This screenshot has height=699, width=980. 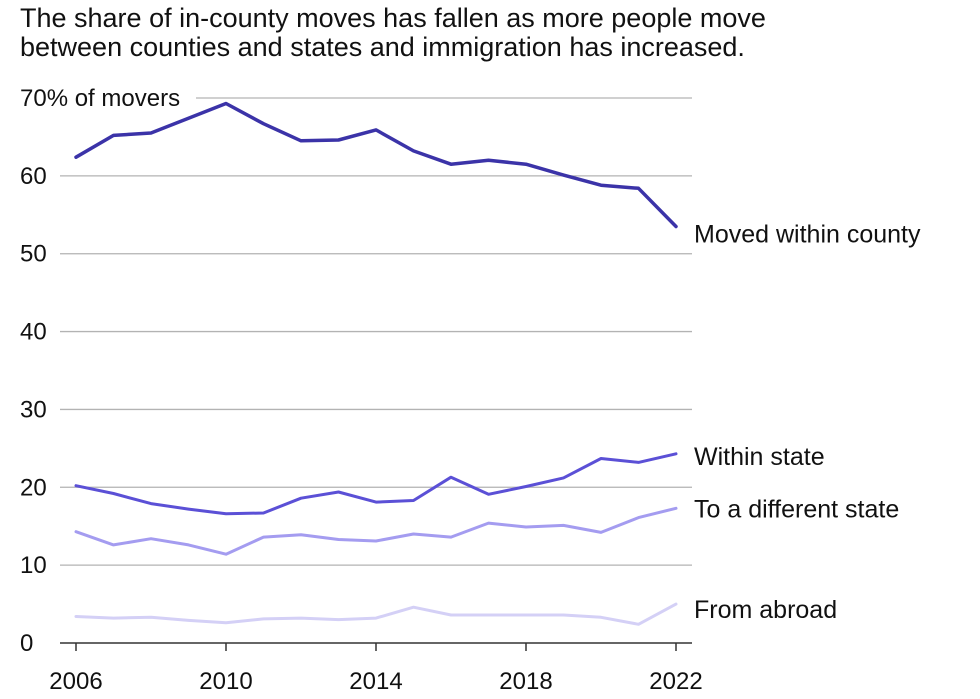 What do you see at coordinates (75, 681) in the screenshot?
I see `x-tick-label-2006: 2006` at bounding box center [75, 681].